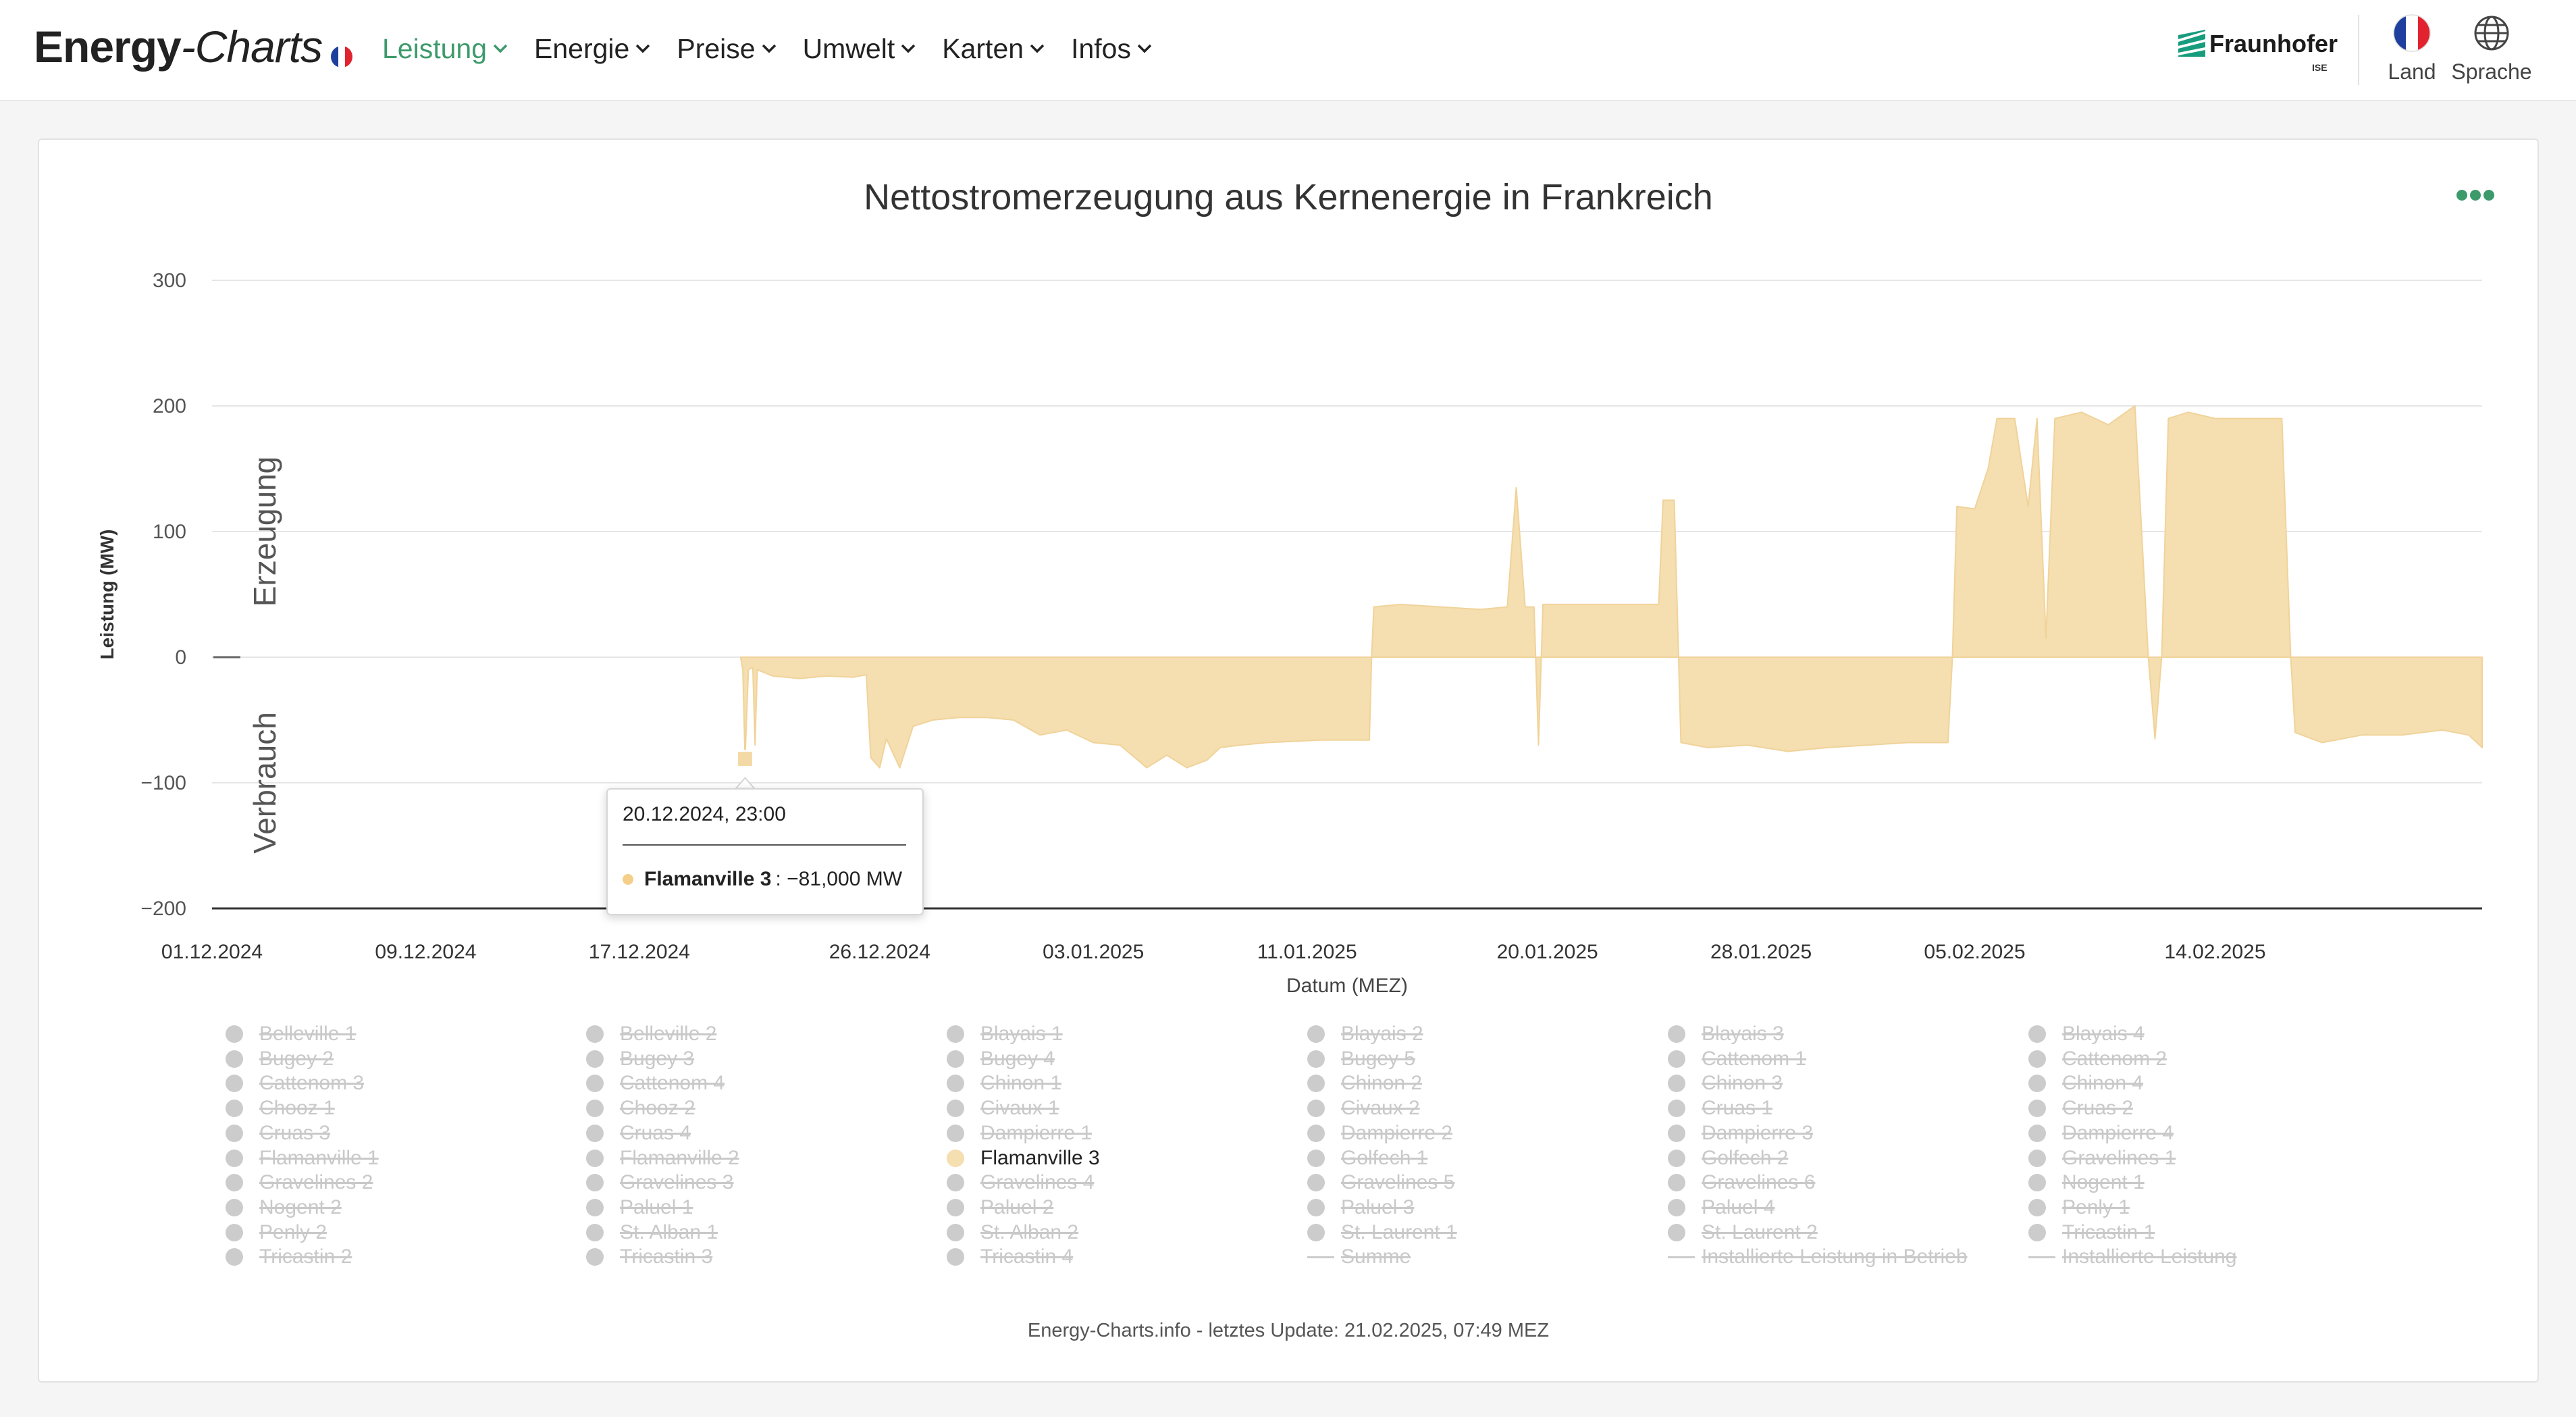  What do you see at coordinates (2101, 1133) in the screenshot?
I see `legend-item: Dampierre 4` at bounding box center [2101, 1133].